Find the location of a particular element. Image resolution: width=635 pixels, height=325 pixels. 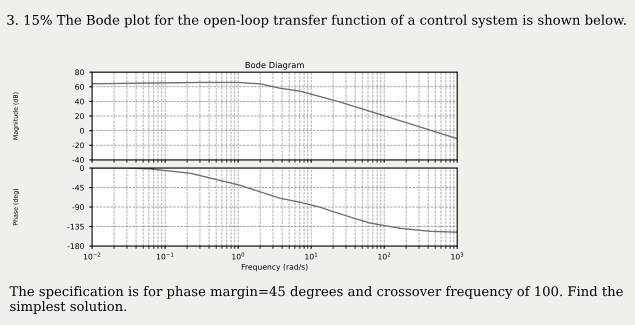

text: 3. 15% The Bode plot for the open-loop transfer function of a control system is shown below. is located at coordinates (316, 21).